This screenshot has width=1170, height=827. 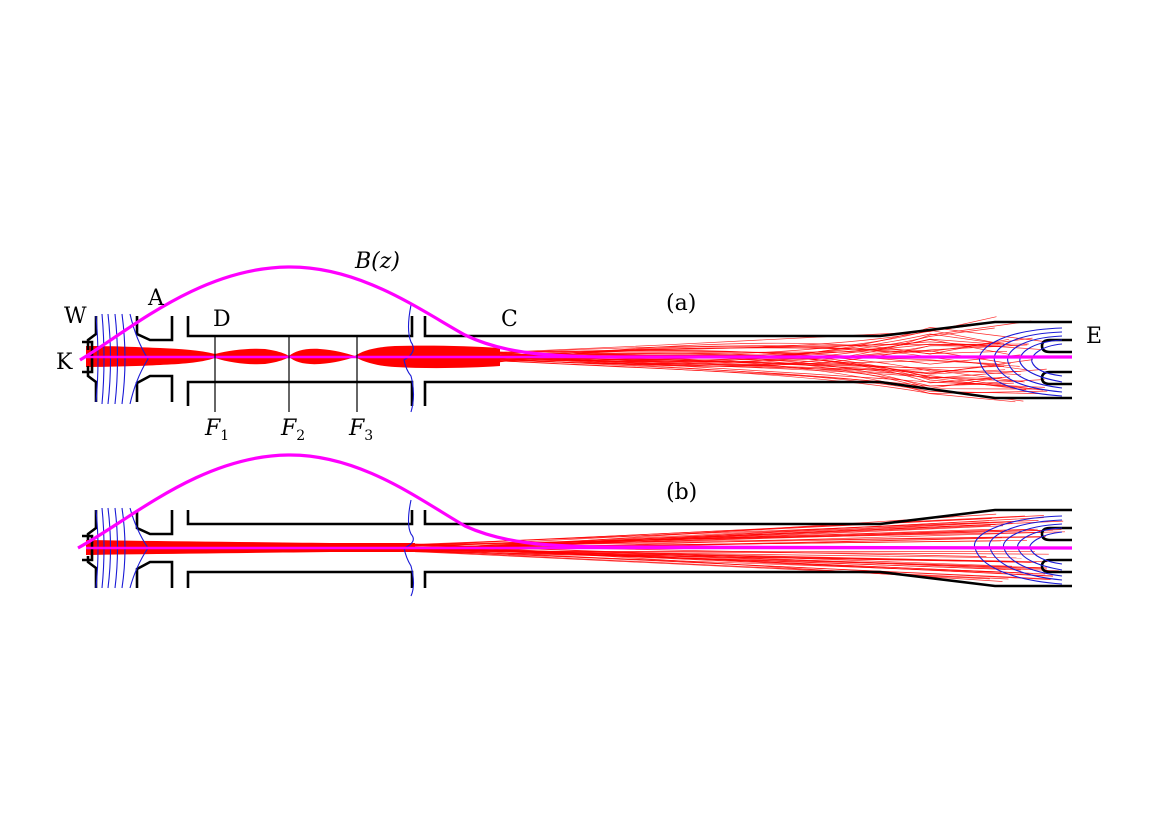 What do you see at coordinates (300, 361) in the screenshot?
I see `drift-tube-a` at bounding box center [300, 361].